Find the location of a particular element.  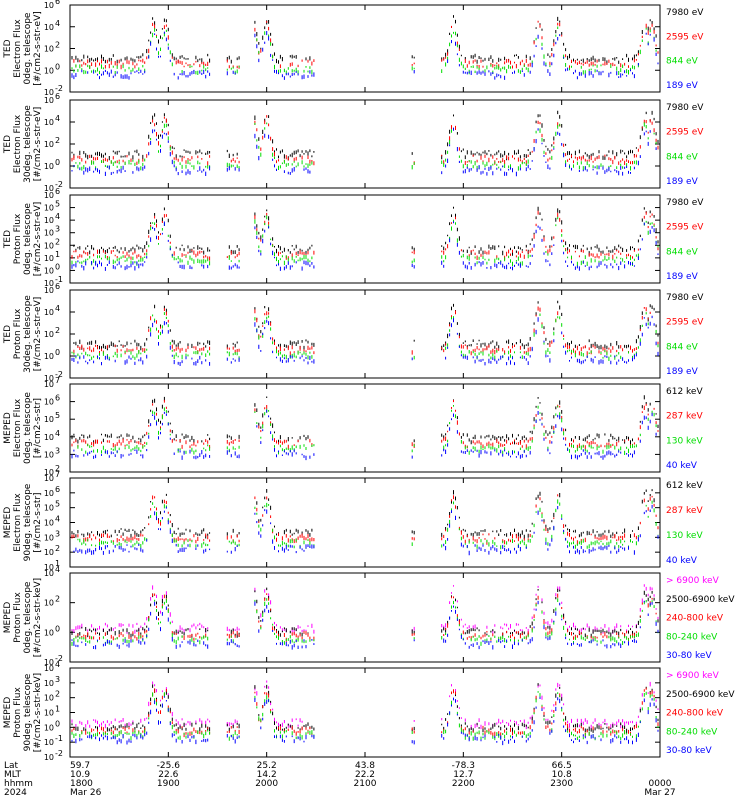

legend-entry: 2500-6900 keV is located at coordinates (700, 695).